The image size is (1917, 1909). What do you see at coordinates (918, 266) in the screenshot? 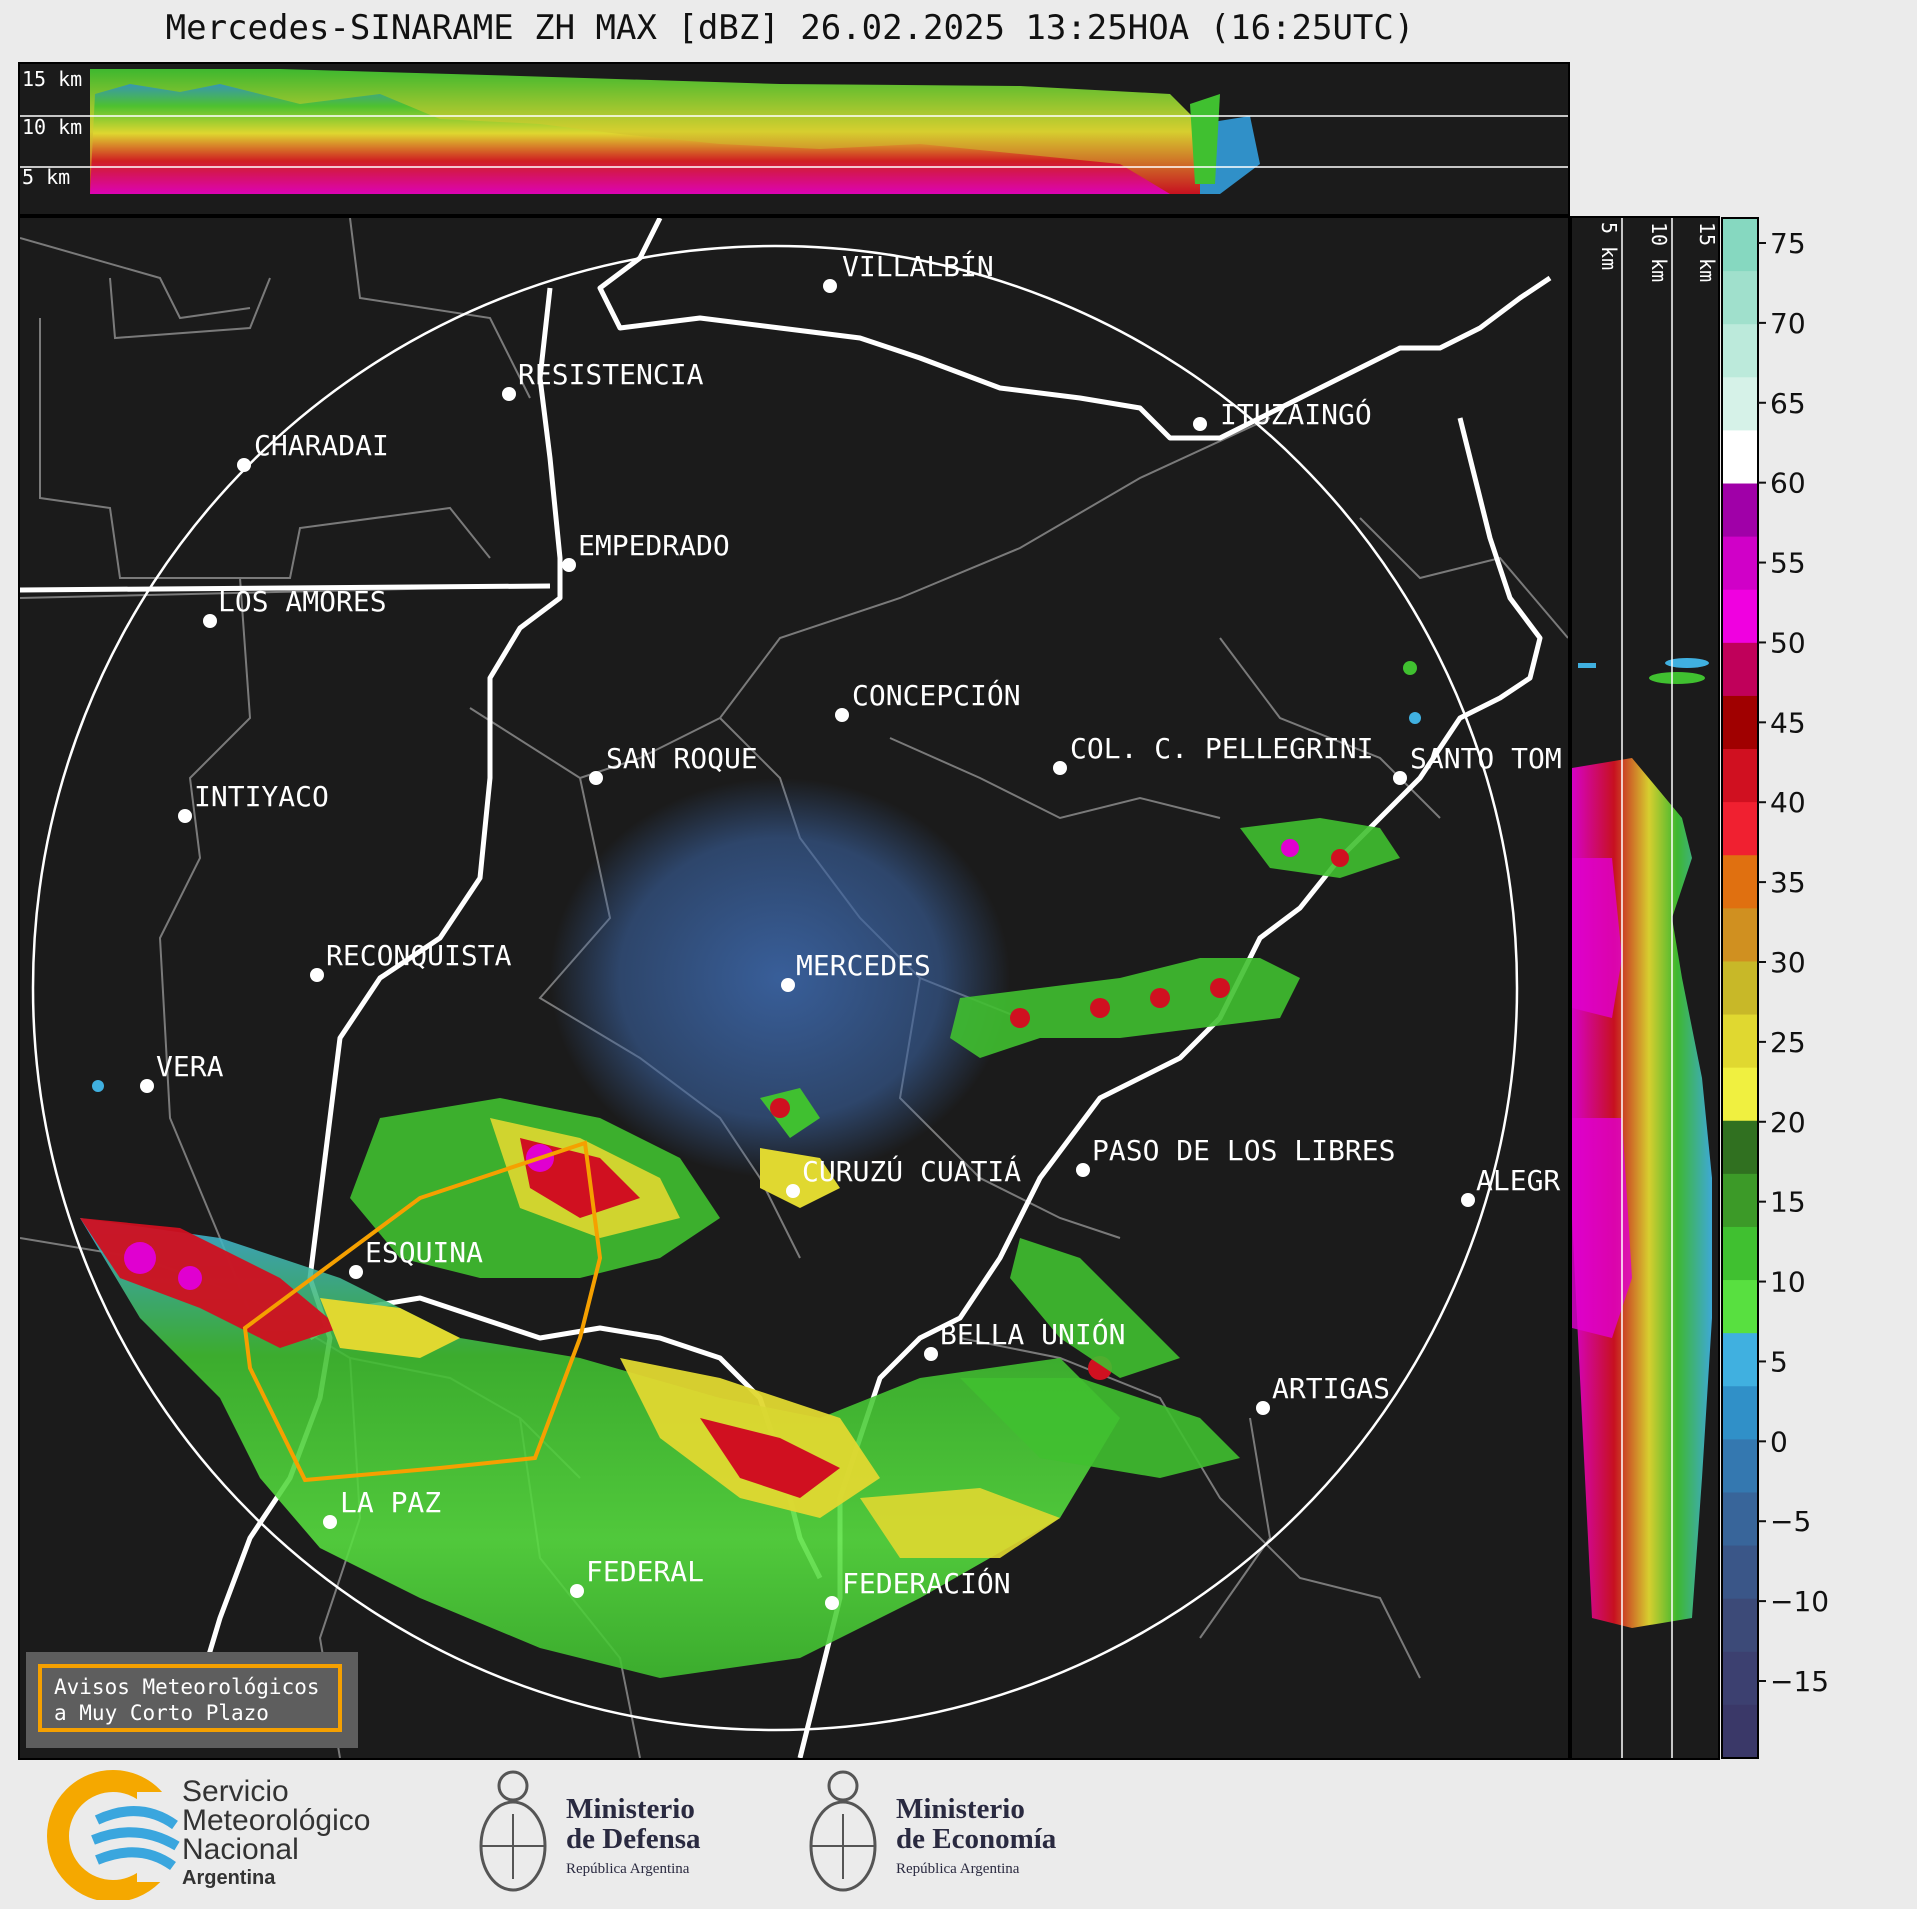
I see `place-villalbin: VILLALBÍN` at bounding box center [918, 266].